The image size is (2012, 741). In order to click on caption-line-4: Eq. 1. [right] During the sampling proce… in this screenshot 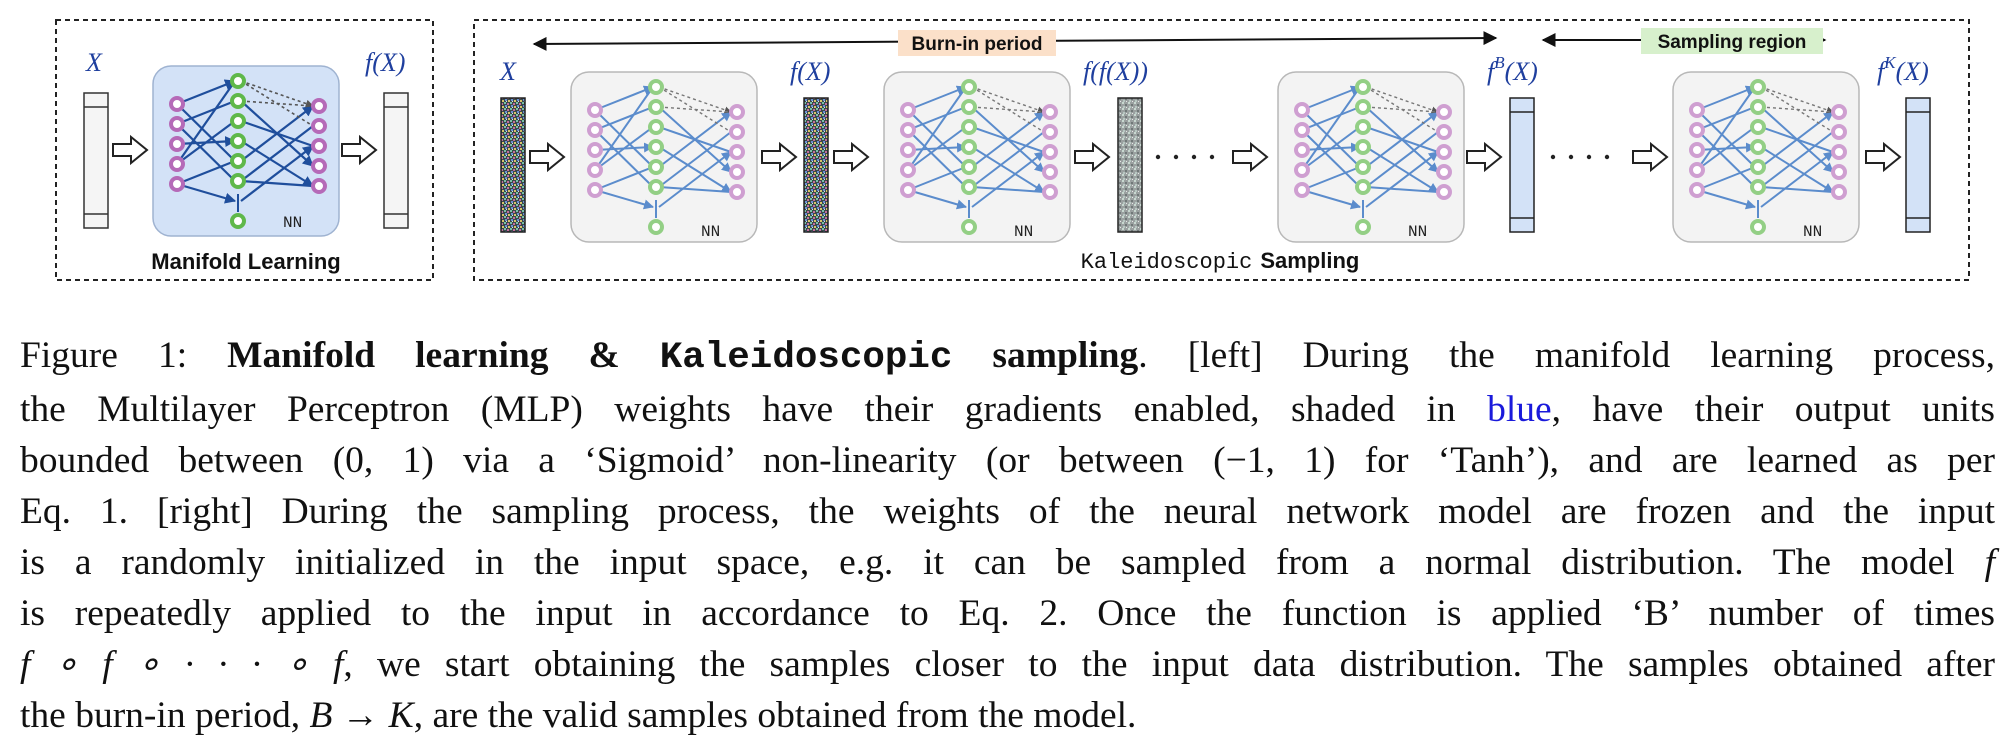, I will do `click(1007, 511)`.